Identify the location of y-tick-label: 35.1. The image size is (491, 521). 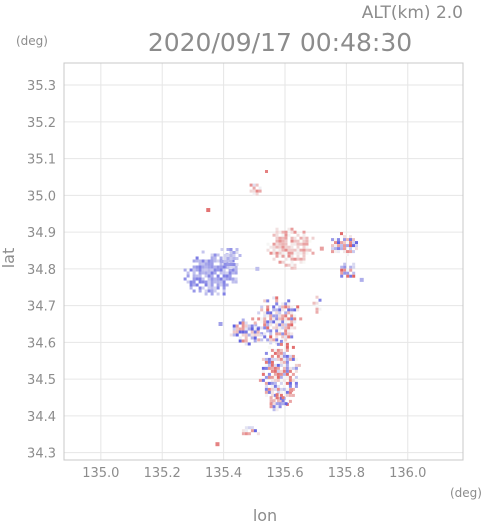
(41, 160).